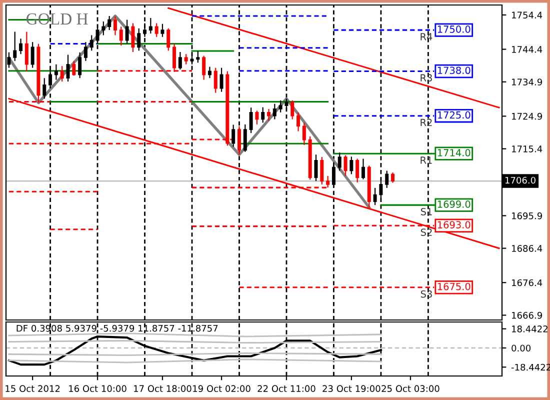 The height and width of the screenshot is (400, 550). I want to click on y-tick-label: 1715.4, so click(527, 149).